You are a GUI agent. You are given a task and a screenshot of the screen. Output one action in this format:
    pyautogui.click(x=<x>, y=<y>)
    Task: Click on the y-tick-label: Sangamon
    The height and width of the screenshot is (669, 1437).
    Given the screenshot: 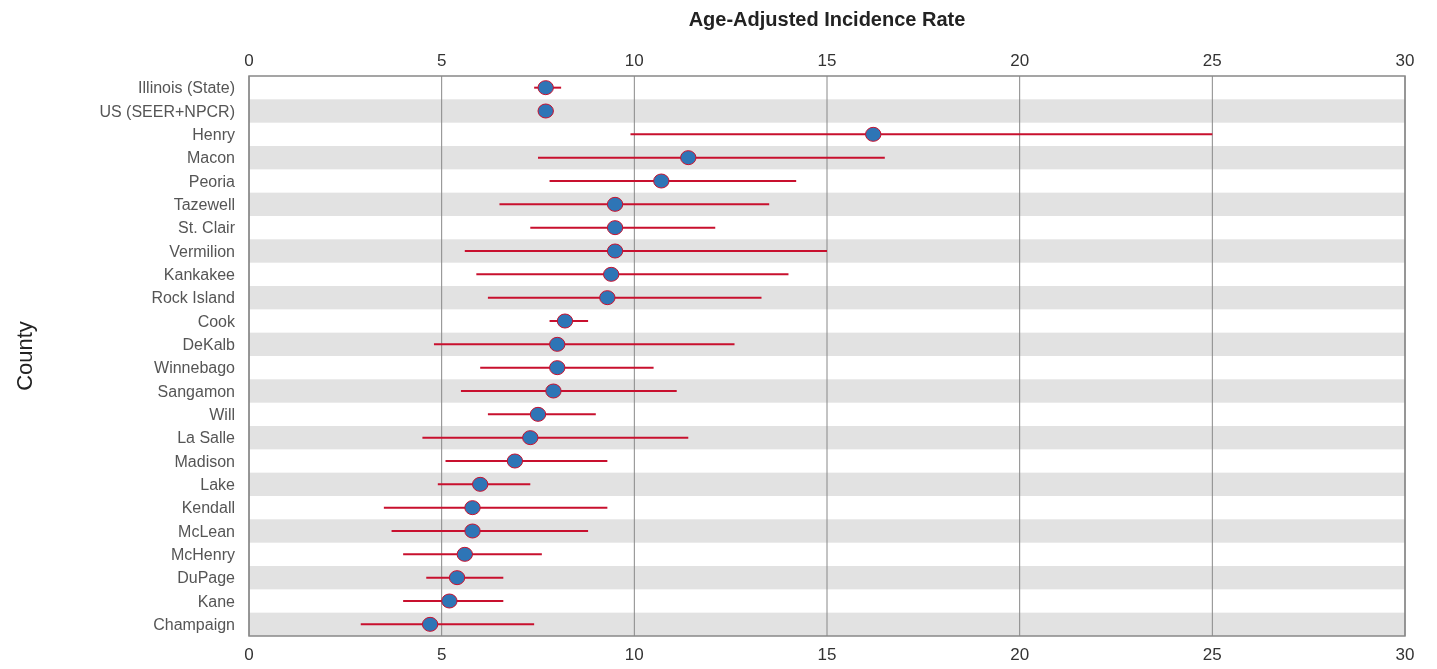 What is the action you would take?
    pyautogui.click(x=196, y=391)
    